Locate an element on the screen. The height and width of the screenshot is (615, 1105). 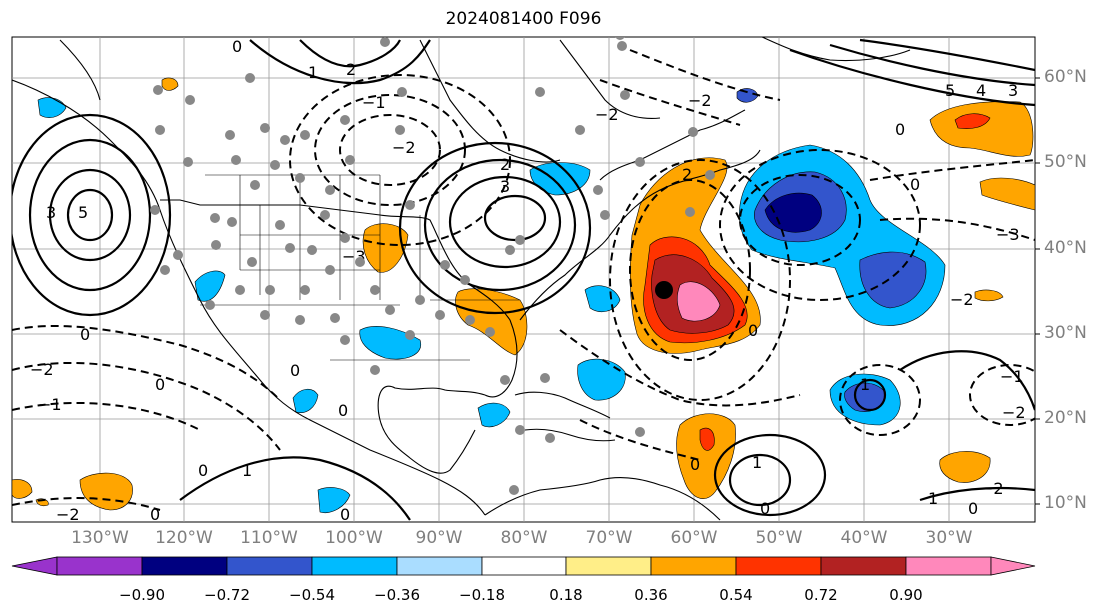
colorbar-high-extend is located at coordinates (1013, 566).